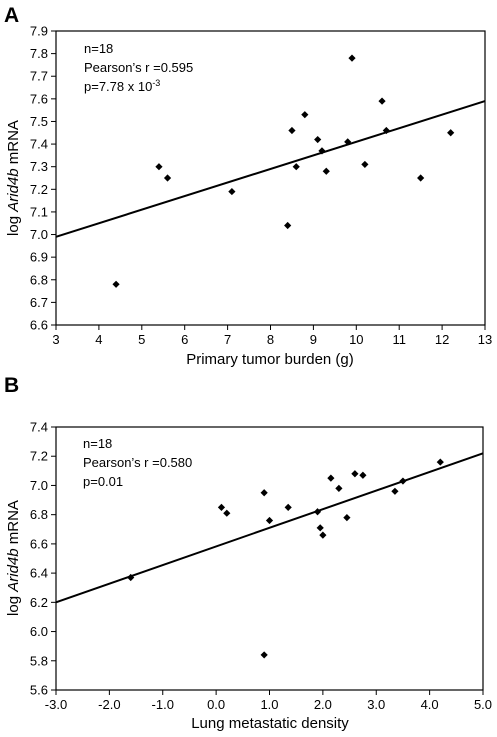 The image size is (497, 737). What do you see at coordinates (356, 339) in the screenshot?
I see `x-tick-label: 10` at bounding box center [356, 339].